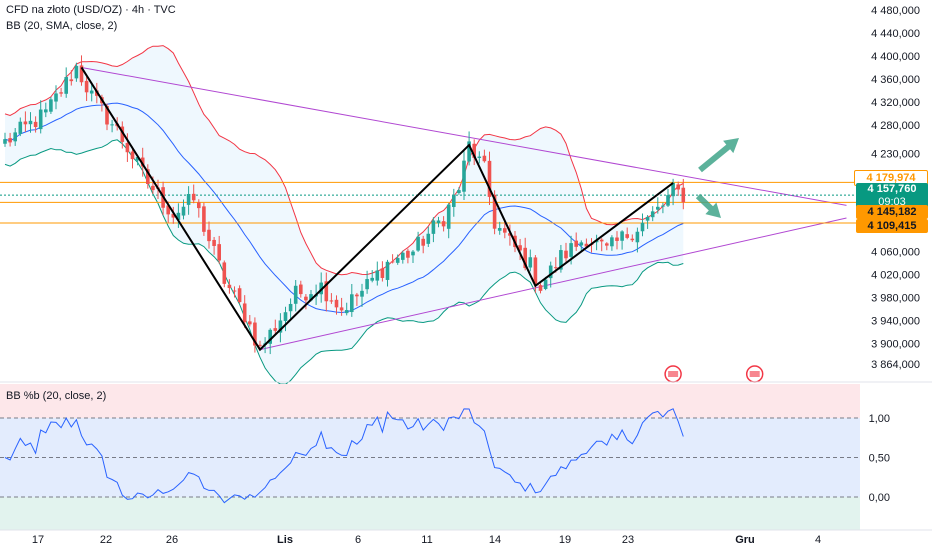  What do you see at coordinates (344, 456) in the screenshot?
I see `bbpb-line` at bounding box center [344, 456].